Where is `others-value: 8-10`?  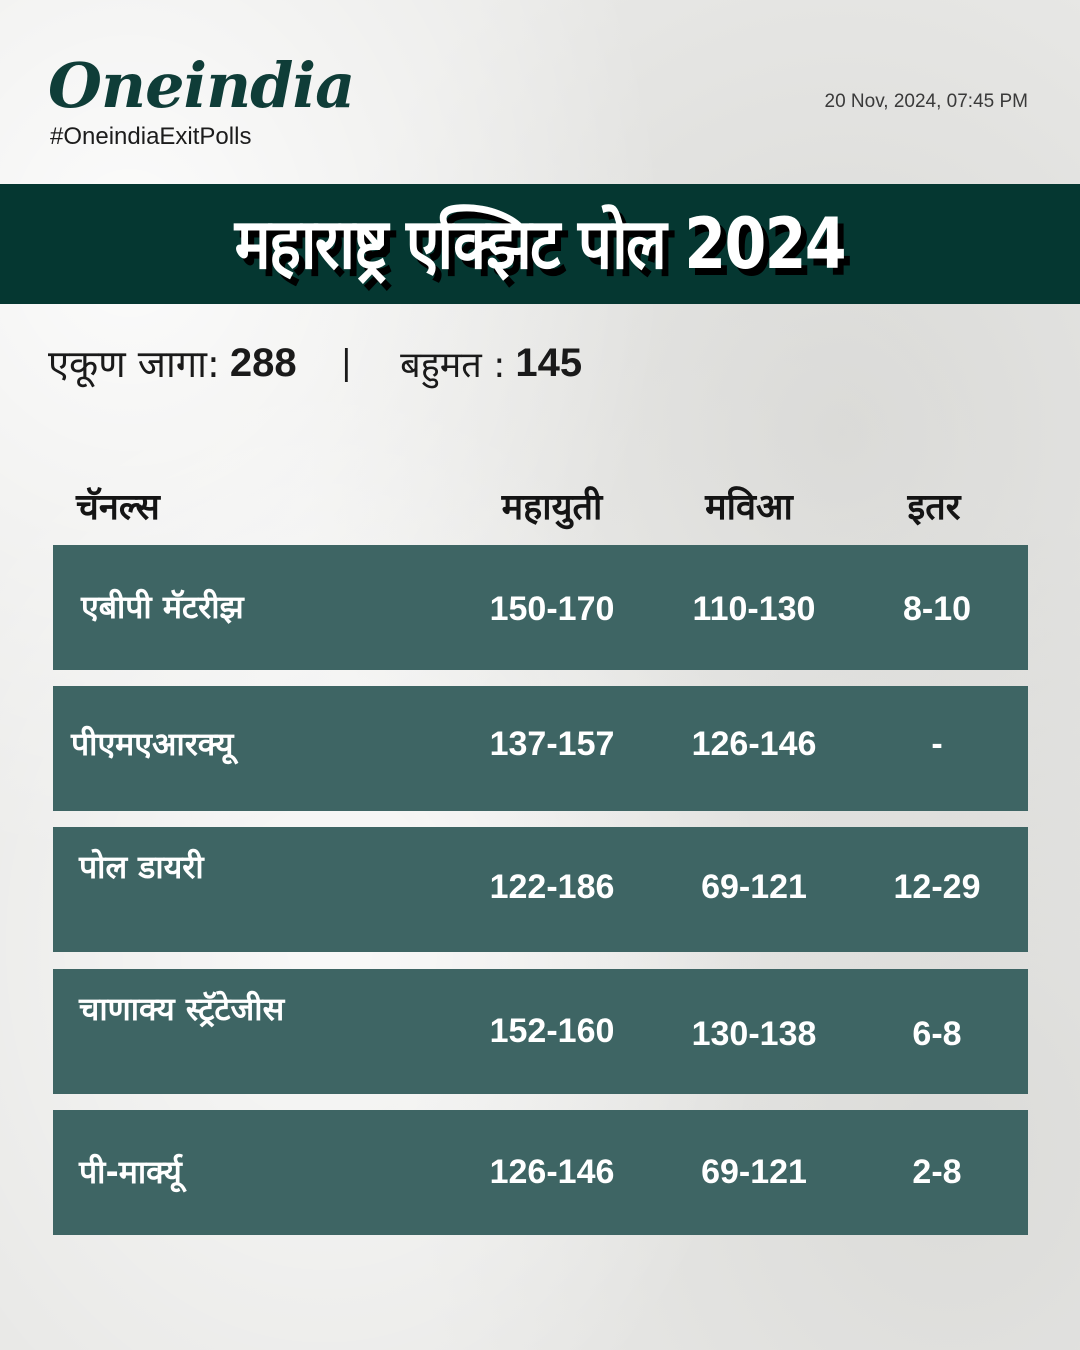 others-value: 8-10 is located at coordinates (937, 609).